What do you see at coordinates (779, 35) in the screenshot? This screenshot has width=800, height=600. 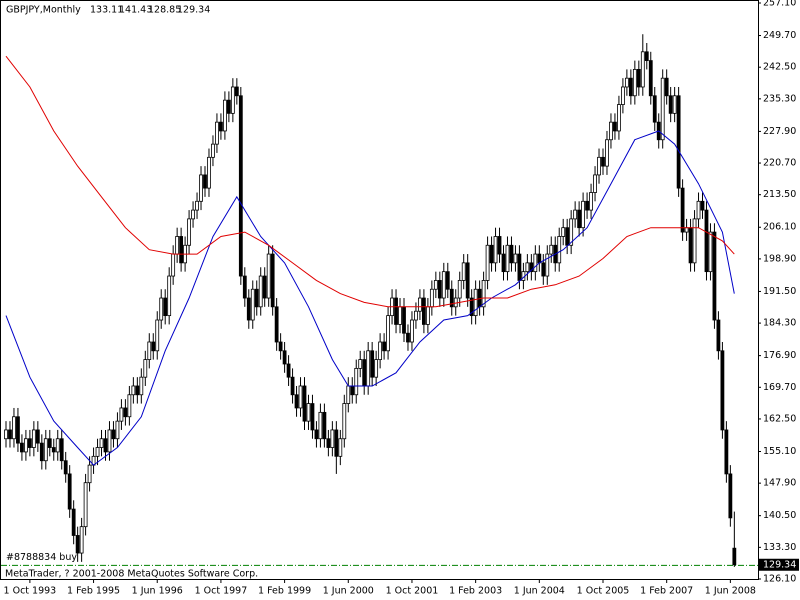 I see `y-tick-label: 249.70` at bounding box center [779, 35].